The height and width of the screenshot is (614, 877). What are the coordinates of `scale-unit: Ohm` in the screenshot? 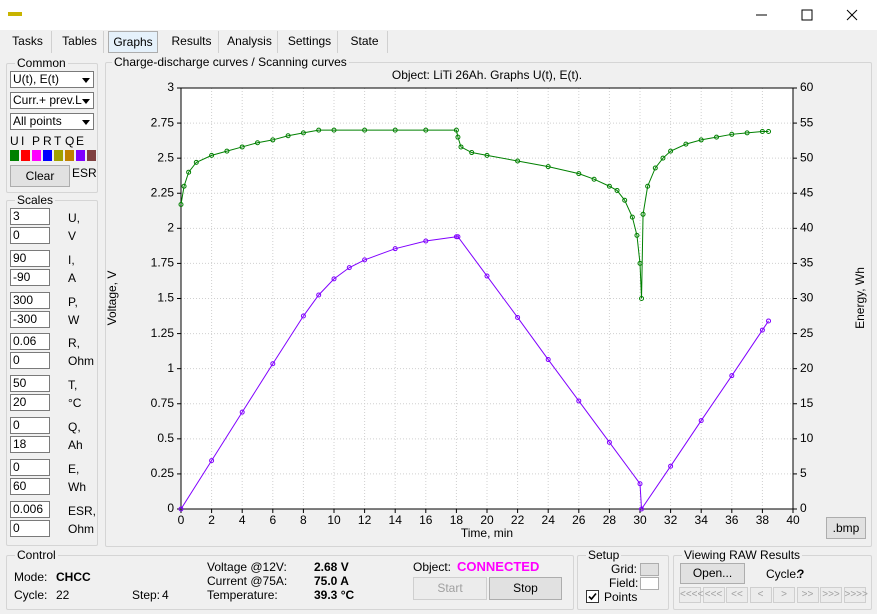 It's located at (81, 528).